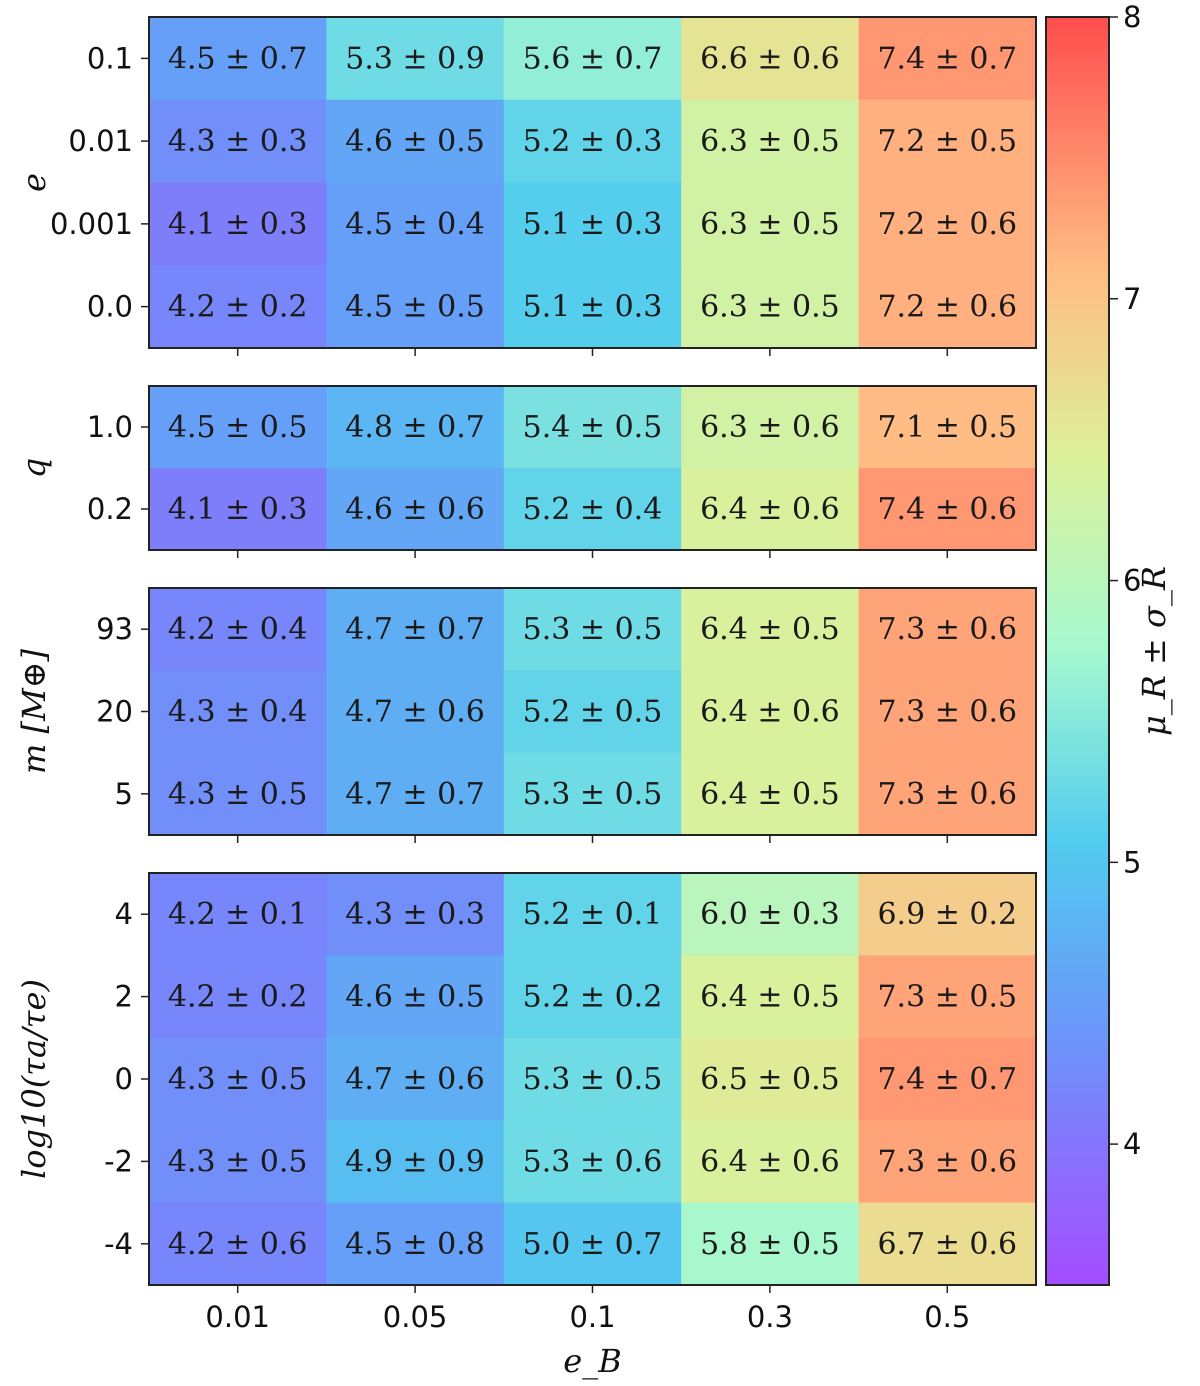 This screenshot has width=1200, height=1386. I want to click on cell-value-label: 5.3 ± 0.6, so click(593, 1161).